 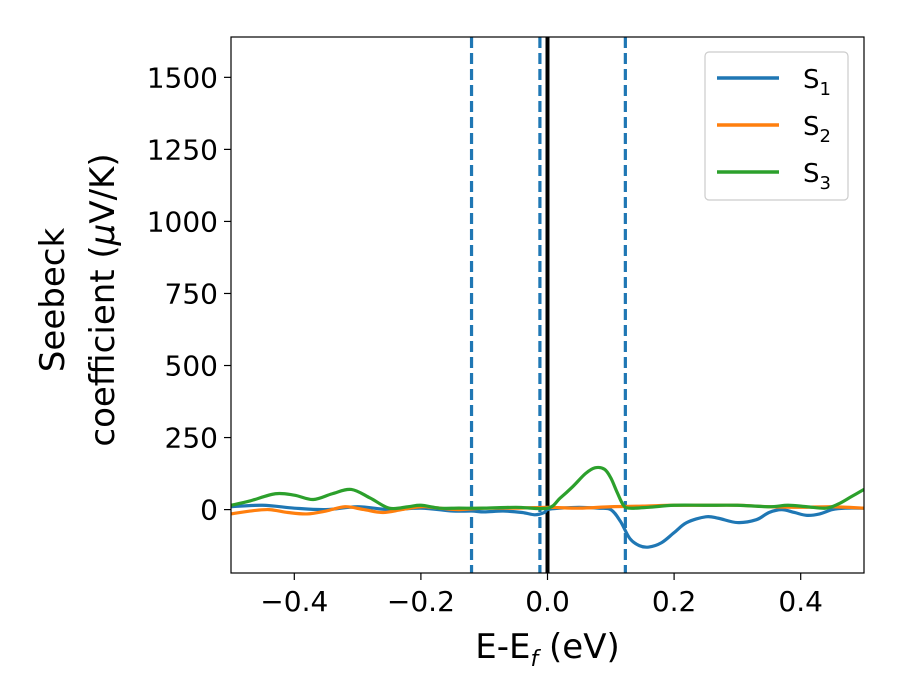 What do you see at coordinates (191, 438) in the screenshot?
I see `y-tick-label: 250` at bounding box center [191, 438].